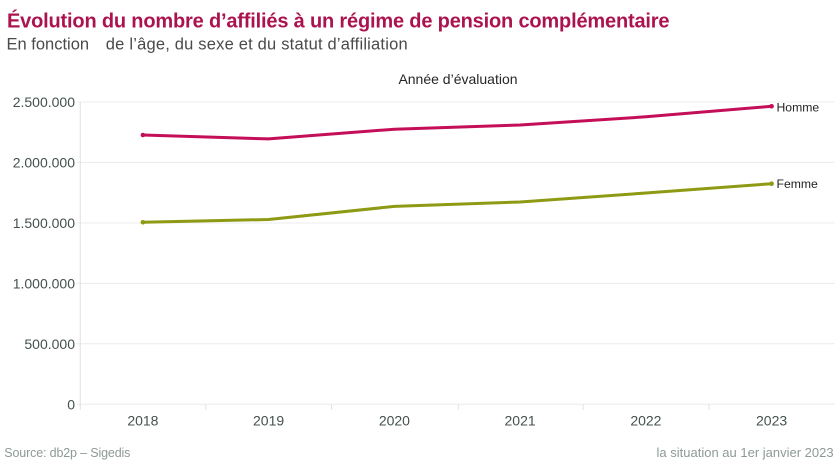 Image resolution: width=839 pixels, height=465 pixels. Describe the element at coordinates (44, 102) in the screenshot. I see `svg-text: 2.500.000` at that location.